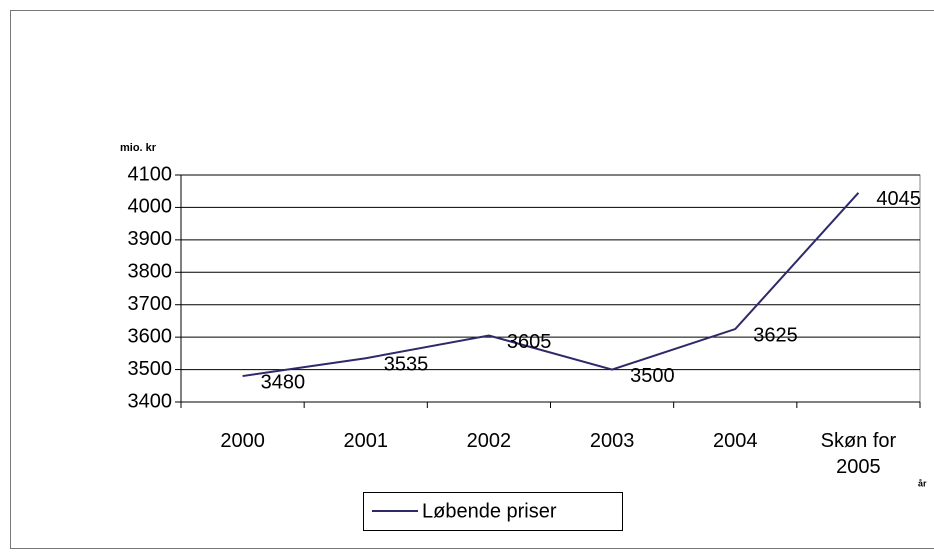  I want to click on x-tick-label: 2003, so click(612, 441).